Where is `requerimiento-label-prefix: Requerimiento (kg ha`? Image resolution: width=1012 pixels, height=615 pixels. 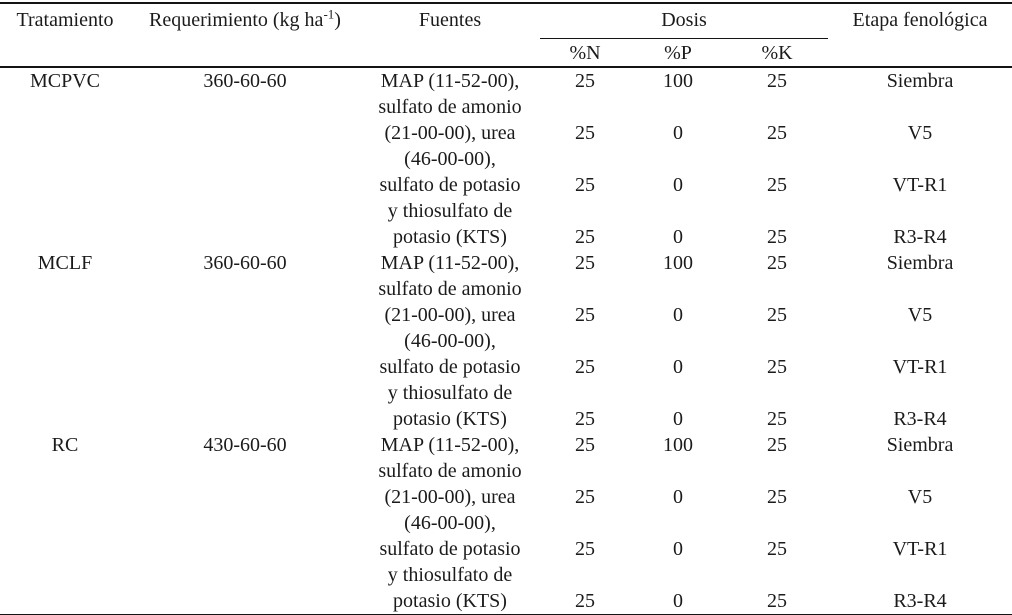
requerimiento-label-prefix: Requerimiento (kg ha is located at coordinates (236, 20).